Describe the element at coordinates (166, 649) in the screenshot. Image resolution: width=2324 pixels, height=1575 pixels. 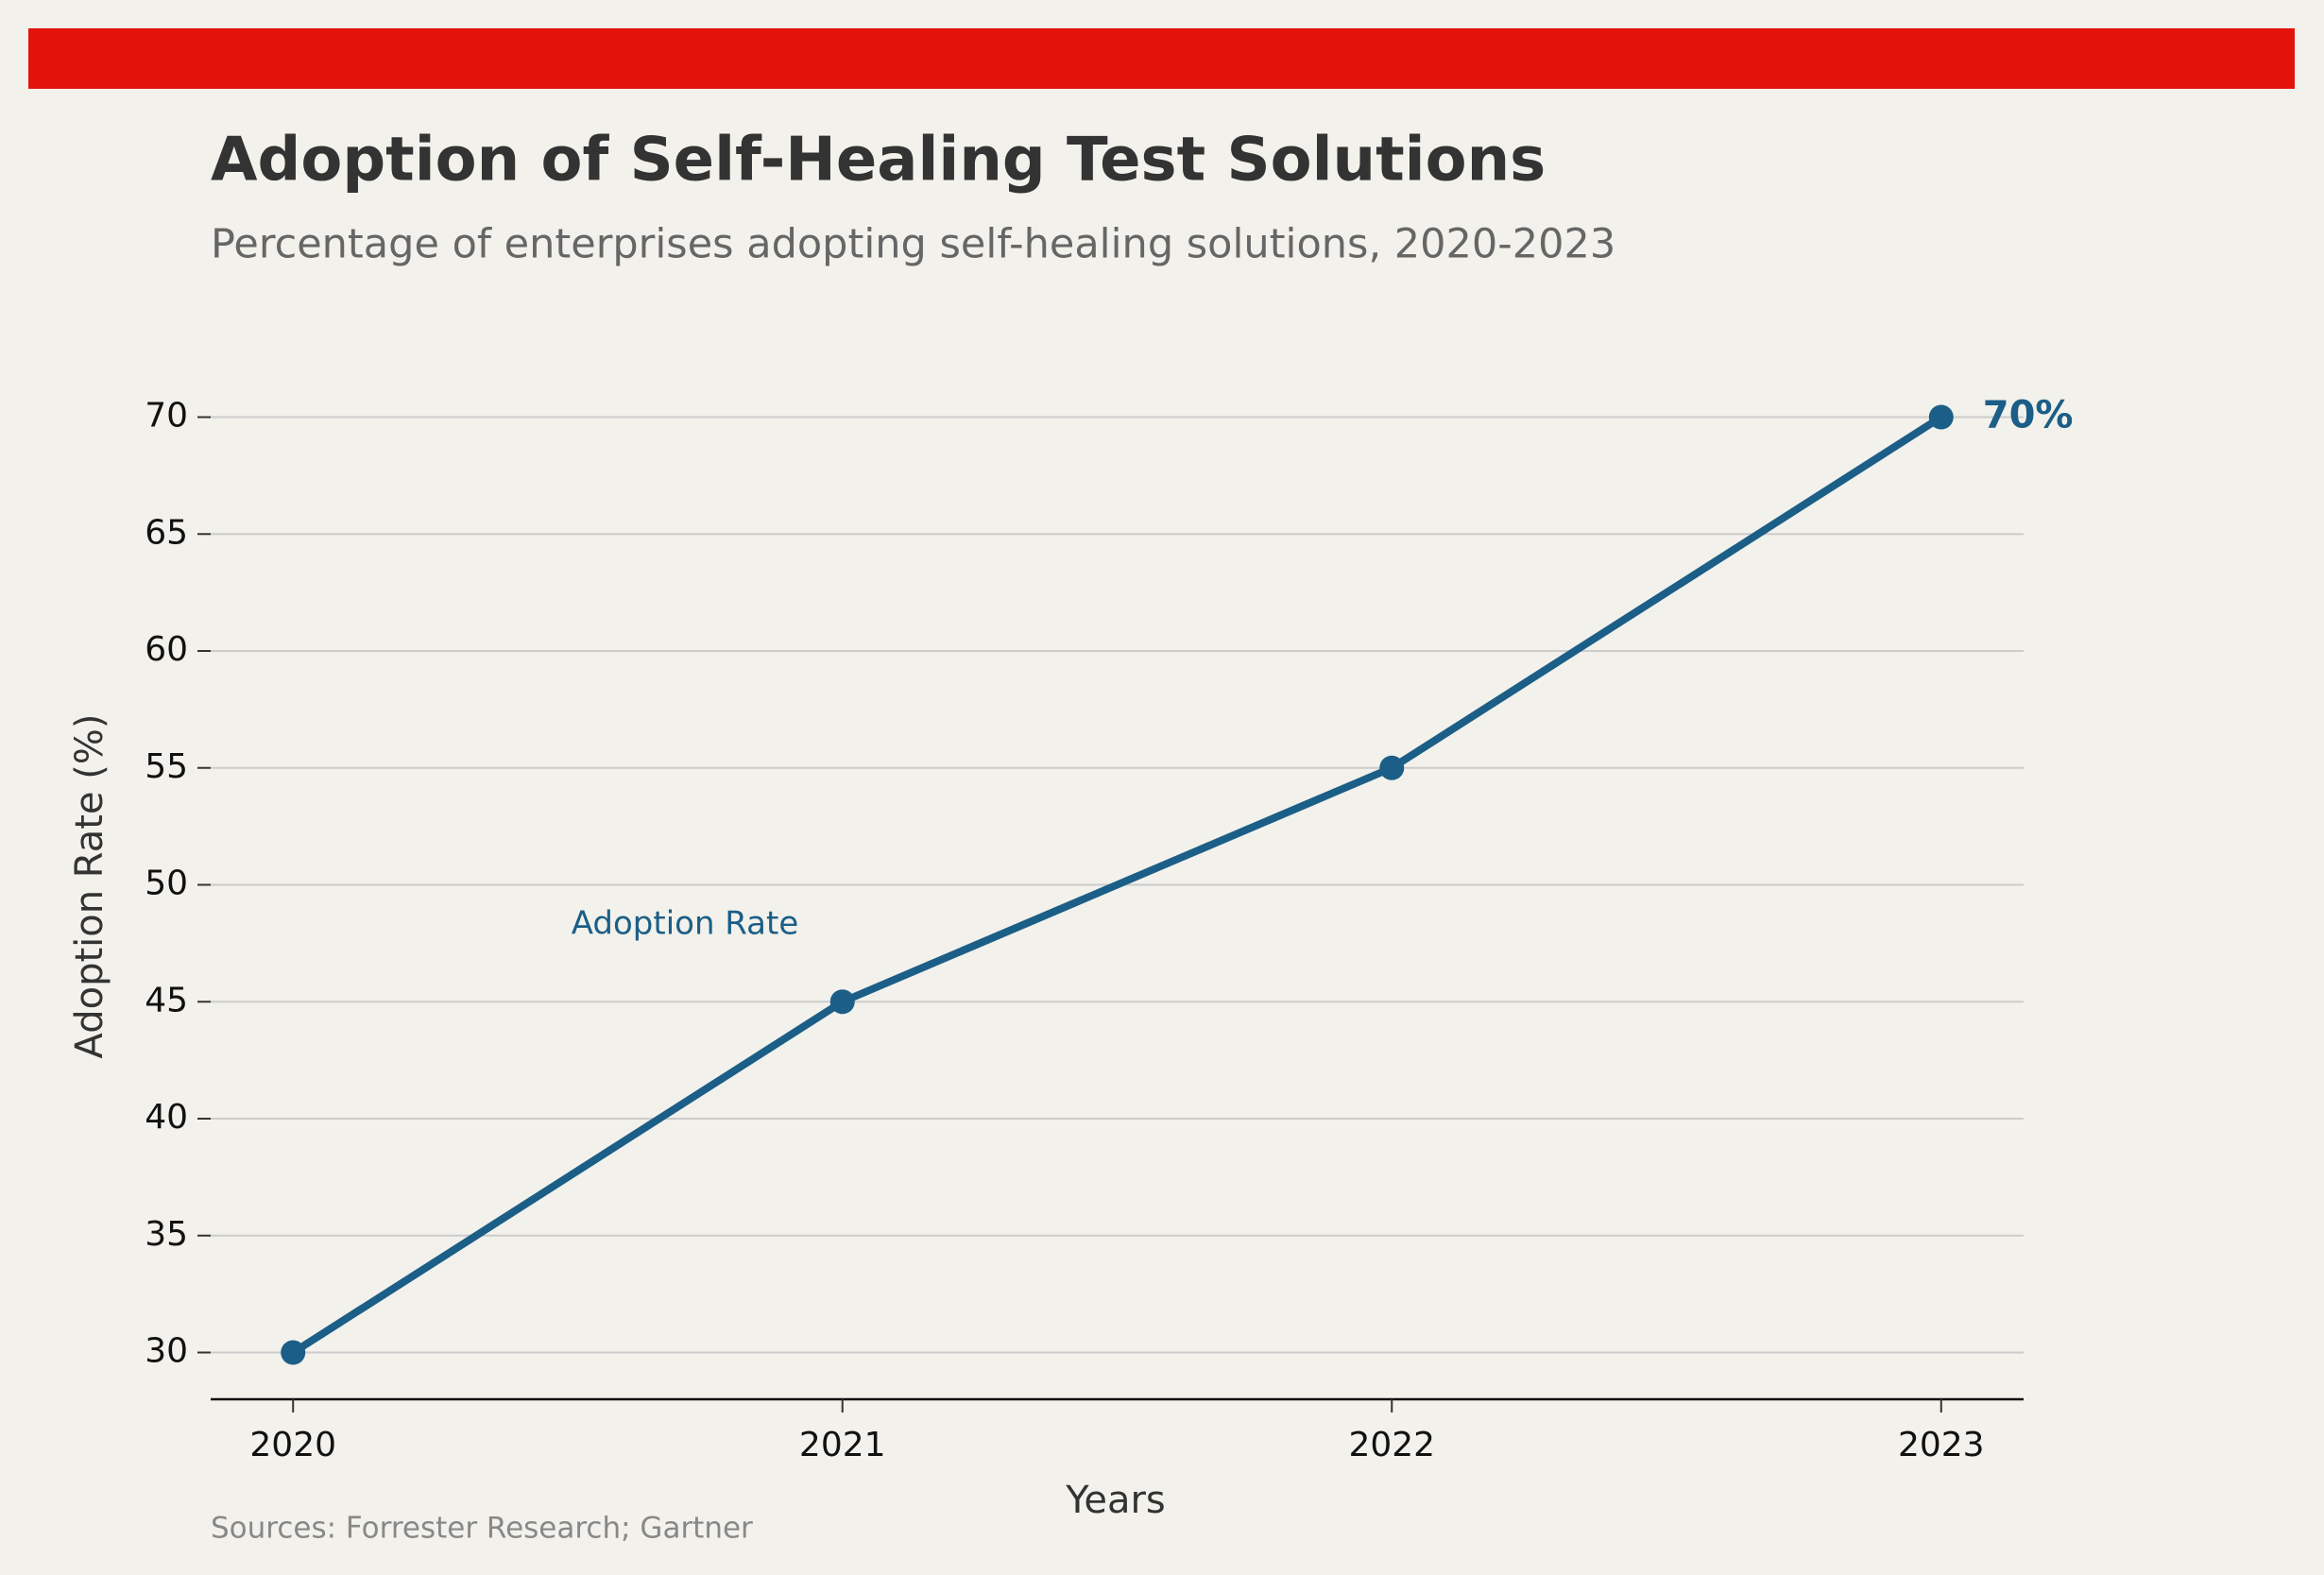
I see `y-tick-label: 60` at that location.